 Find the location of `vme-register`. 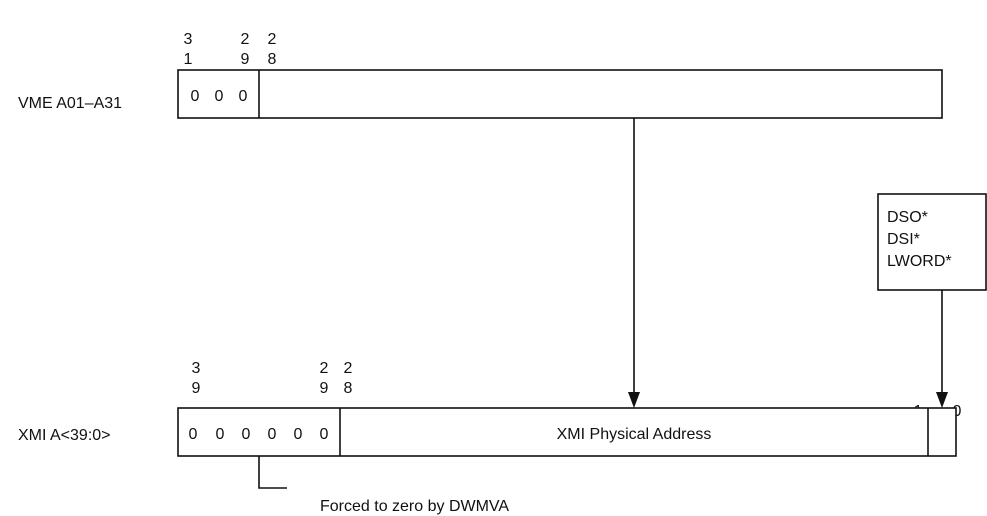

vme-register is located at coordinates (560, 94).